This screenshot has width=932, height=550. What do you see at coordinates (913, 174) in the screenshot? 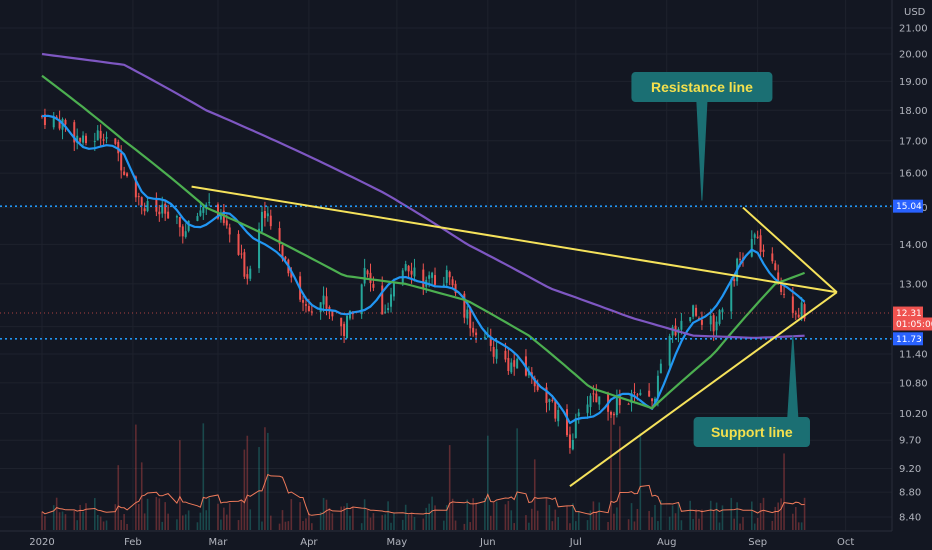
I see `price-tick-label: 16.00` at bounding box center [913, 174].